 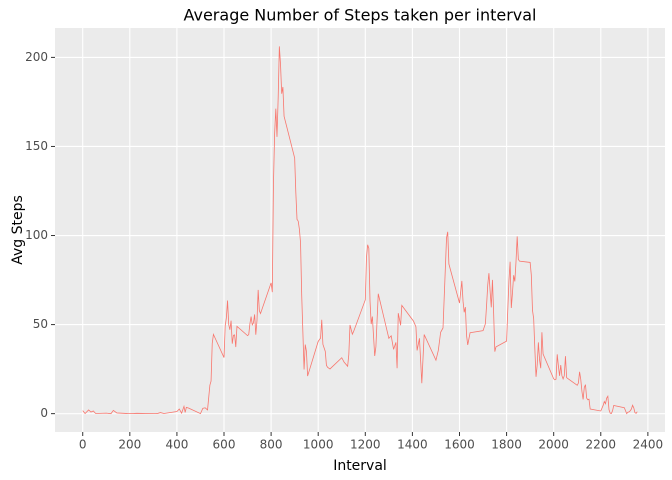 I want to click on x-tick-label: 400, so click(x=176, y=445).